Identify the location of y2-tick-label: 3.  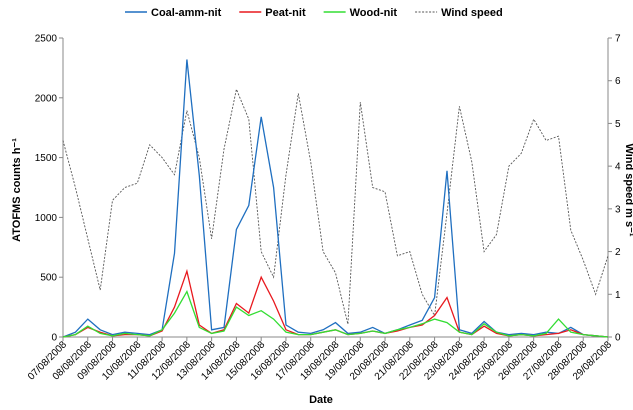
(618, 209).